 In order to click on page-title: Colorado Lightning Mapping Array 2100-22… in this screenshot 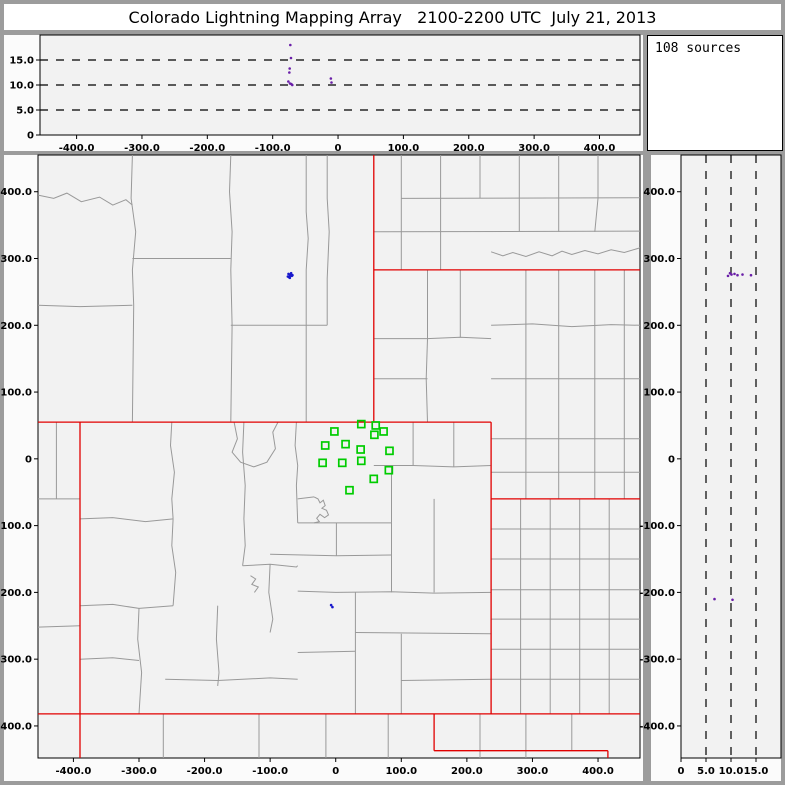, I will do `click(392, 17)`.